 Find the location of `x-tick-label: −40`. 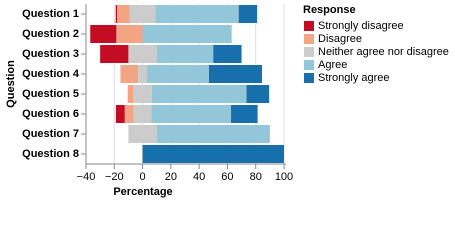

x-tick-label: −40 is located at coordinates (86, 177).